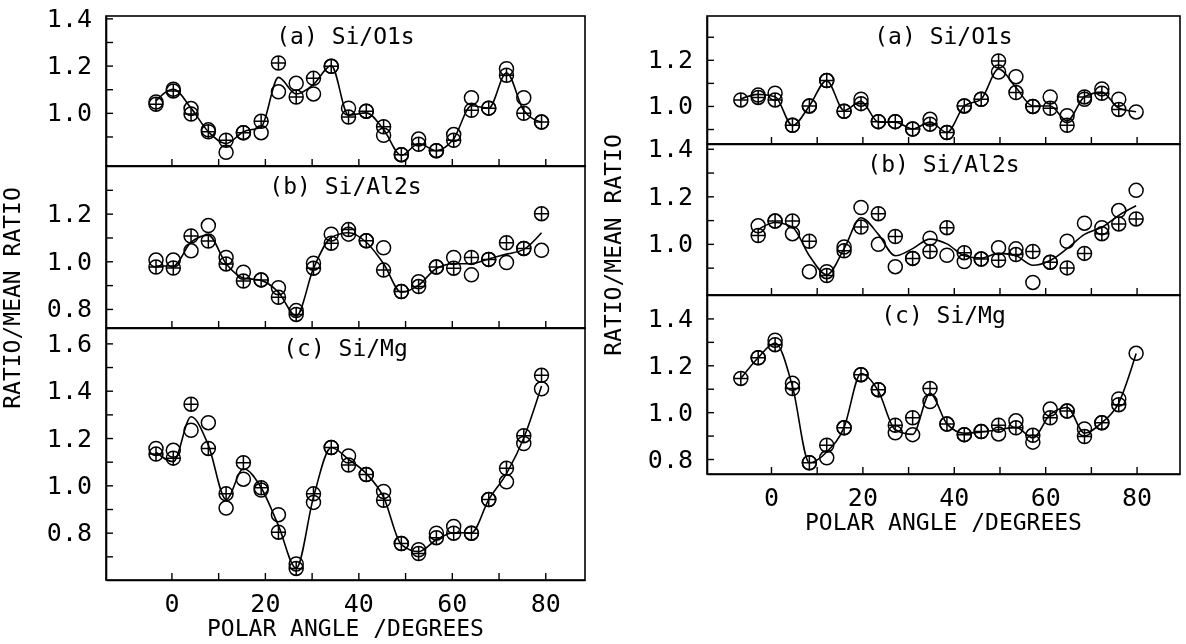  Describe the element at coordinates (862, 497) in the screenshot. I see `x-tick-label: 20` at that location.